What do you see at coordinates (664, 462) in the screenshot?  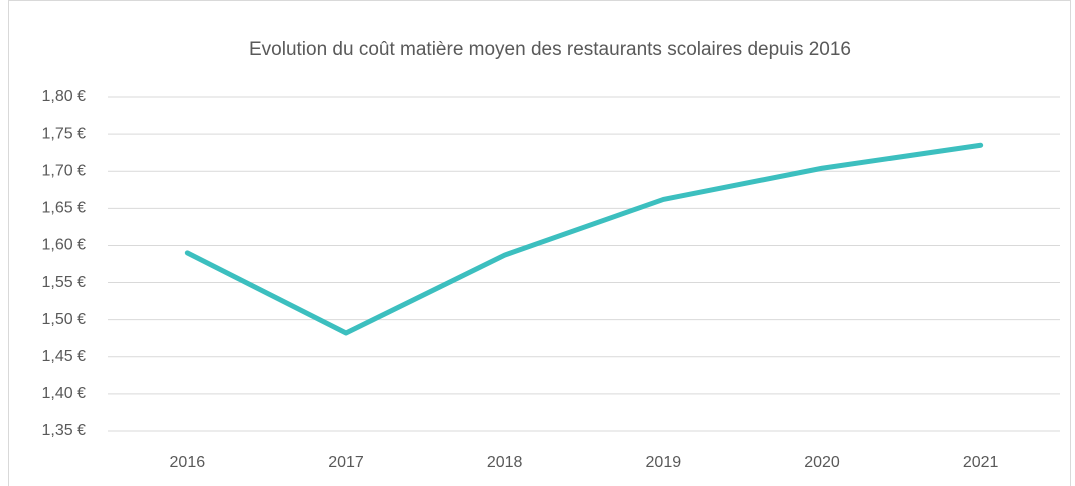 I see `x-tick-label: 2019` at bounding box center [664, 462].